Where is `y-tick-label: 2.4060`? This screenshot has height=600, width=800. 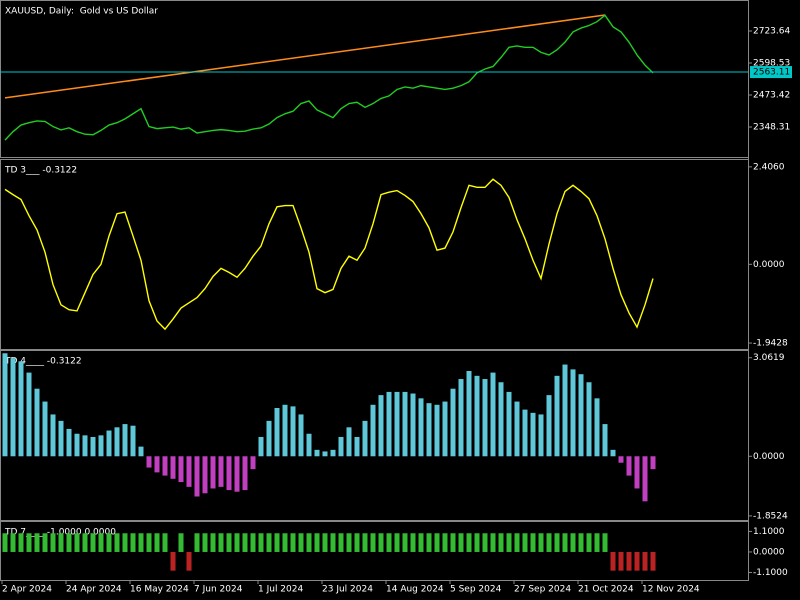 y-tick-label: 2.4060 is located at coordinates (769, 167).